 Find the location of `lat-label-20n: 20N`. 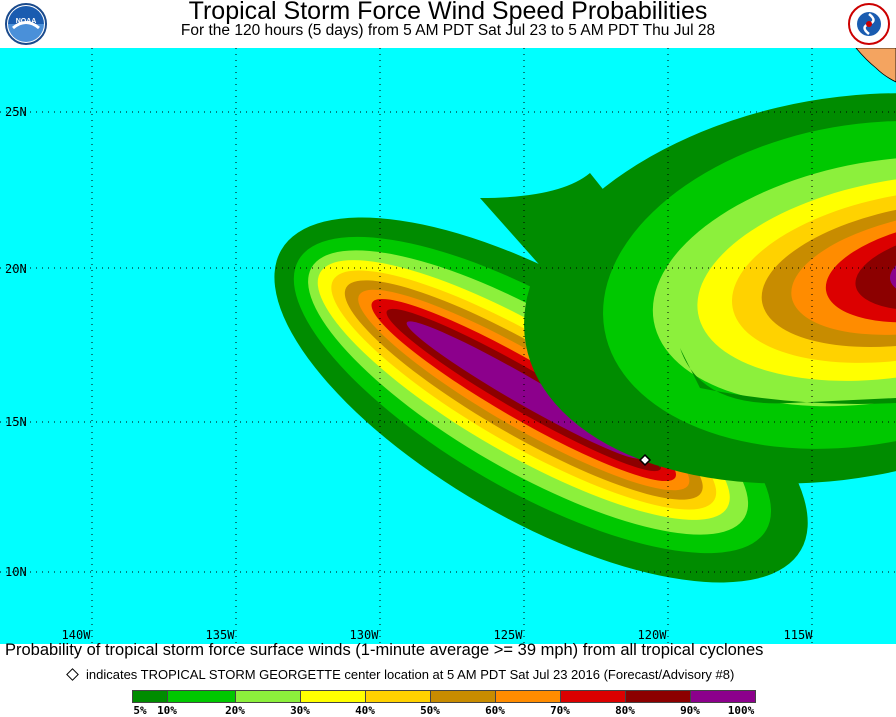

lat-label-20n: 20N is located at coordinates (16, 269).